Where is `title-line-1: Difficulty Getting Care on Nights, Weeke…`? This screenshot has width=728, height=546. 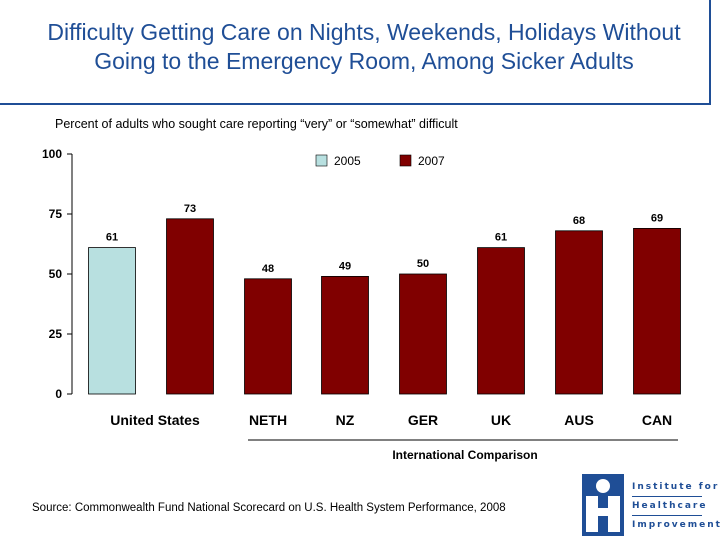
title-line-1: Difficulty Getting Care on Nights, Weeke… is located at coordinates (364, 32).